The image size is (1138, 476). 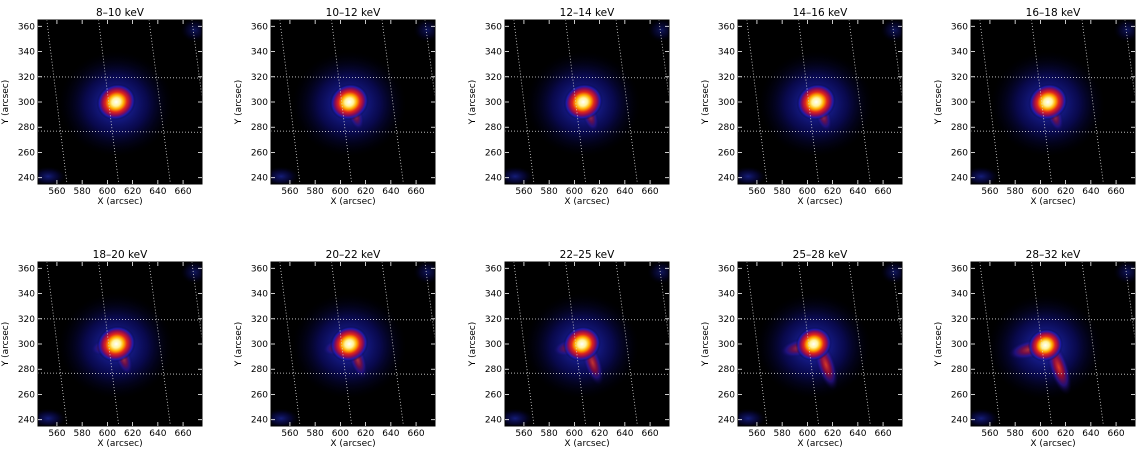 What do you see at coordinates (120, 255) in the screenshot?
I see `panel-title: 18–20 keV` at bounding box center [120, 255].